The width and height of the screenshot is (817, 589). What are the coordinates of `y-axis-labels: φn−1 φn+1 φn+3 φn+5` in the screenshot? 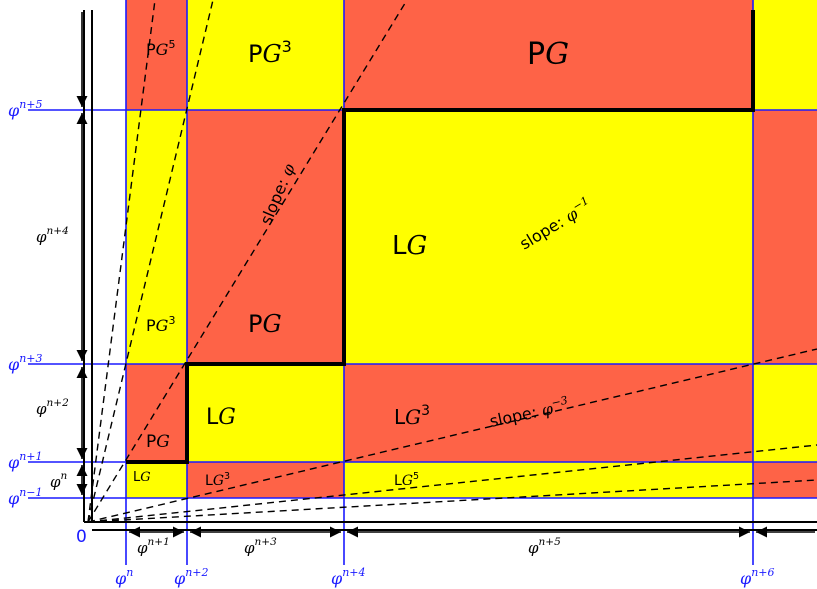 It's located at (25, 303).